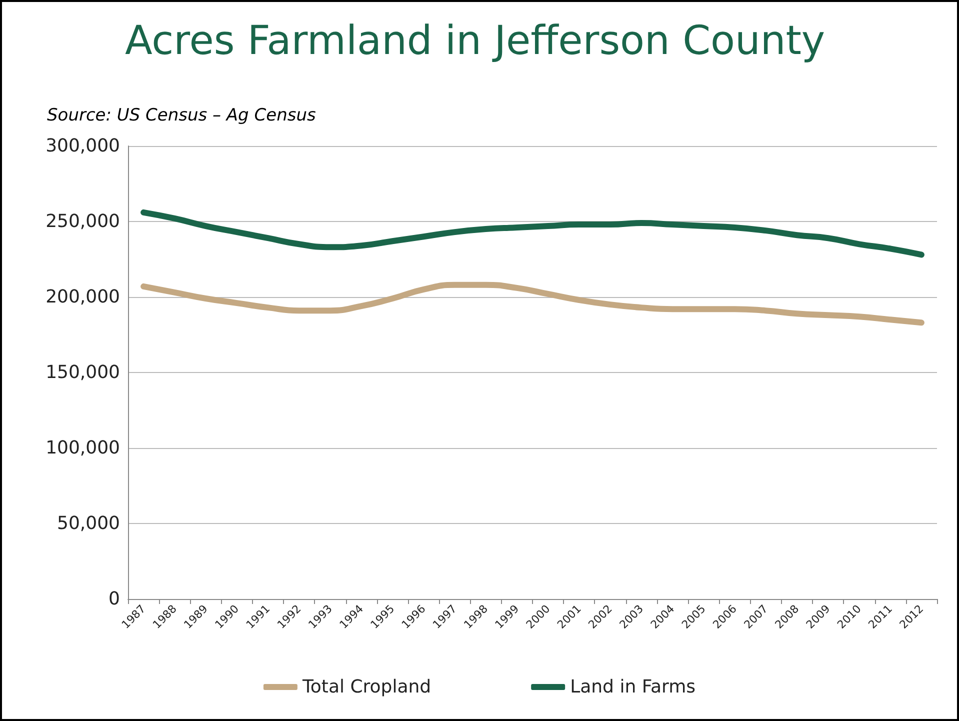 This screenshot has width=959, height=721. Describe the element at coordinates (366, 687) in the screenshot. I see `legend-label: Total Cropland` at that location.